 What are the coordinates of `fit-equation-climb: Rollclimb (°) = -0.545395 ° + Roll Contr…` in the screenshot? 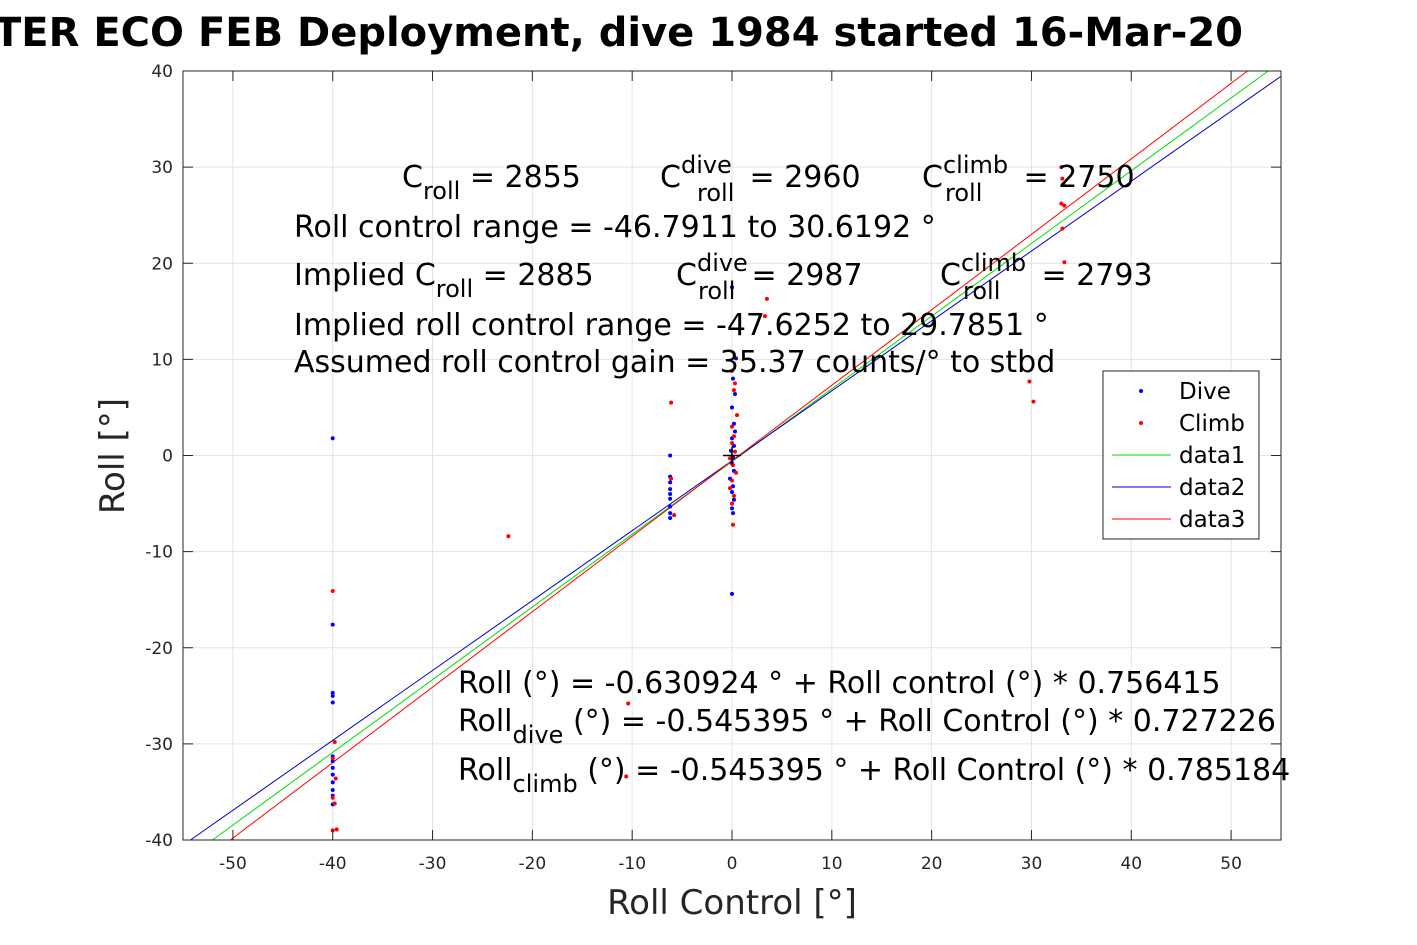 It's located at (874, 775).